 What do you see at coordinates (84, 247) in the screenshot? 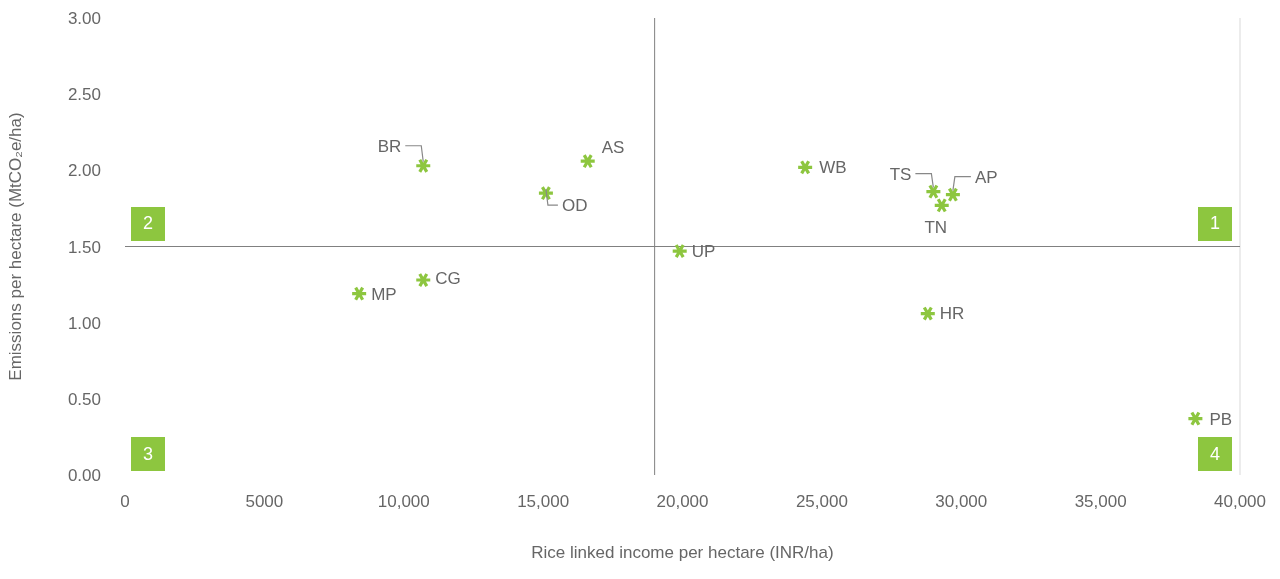
I see `y-tick-label: 1.50` at bounding box center [84, 247].